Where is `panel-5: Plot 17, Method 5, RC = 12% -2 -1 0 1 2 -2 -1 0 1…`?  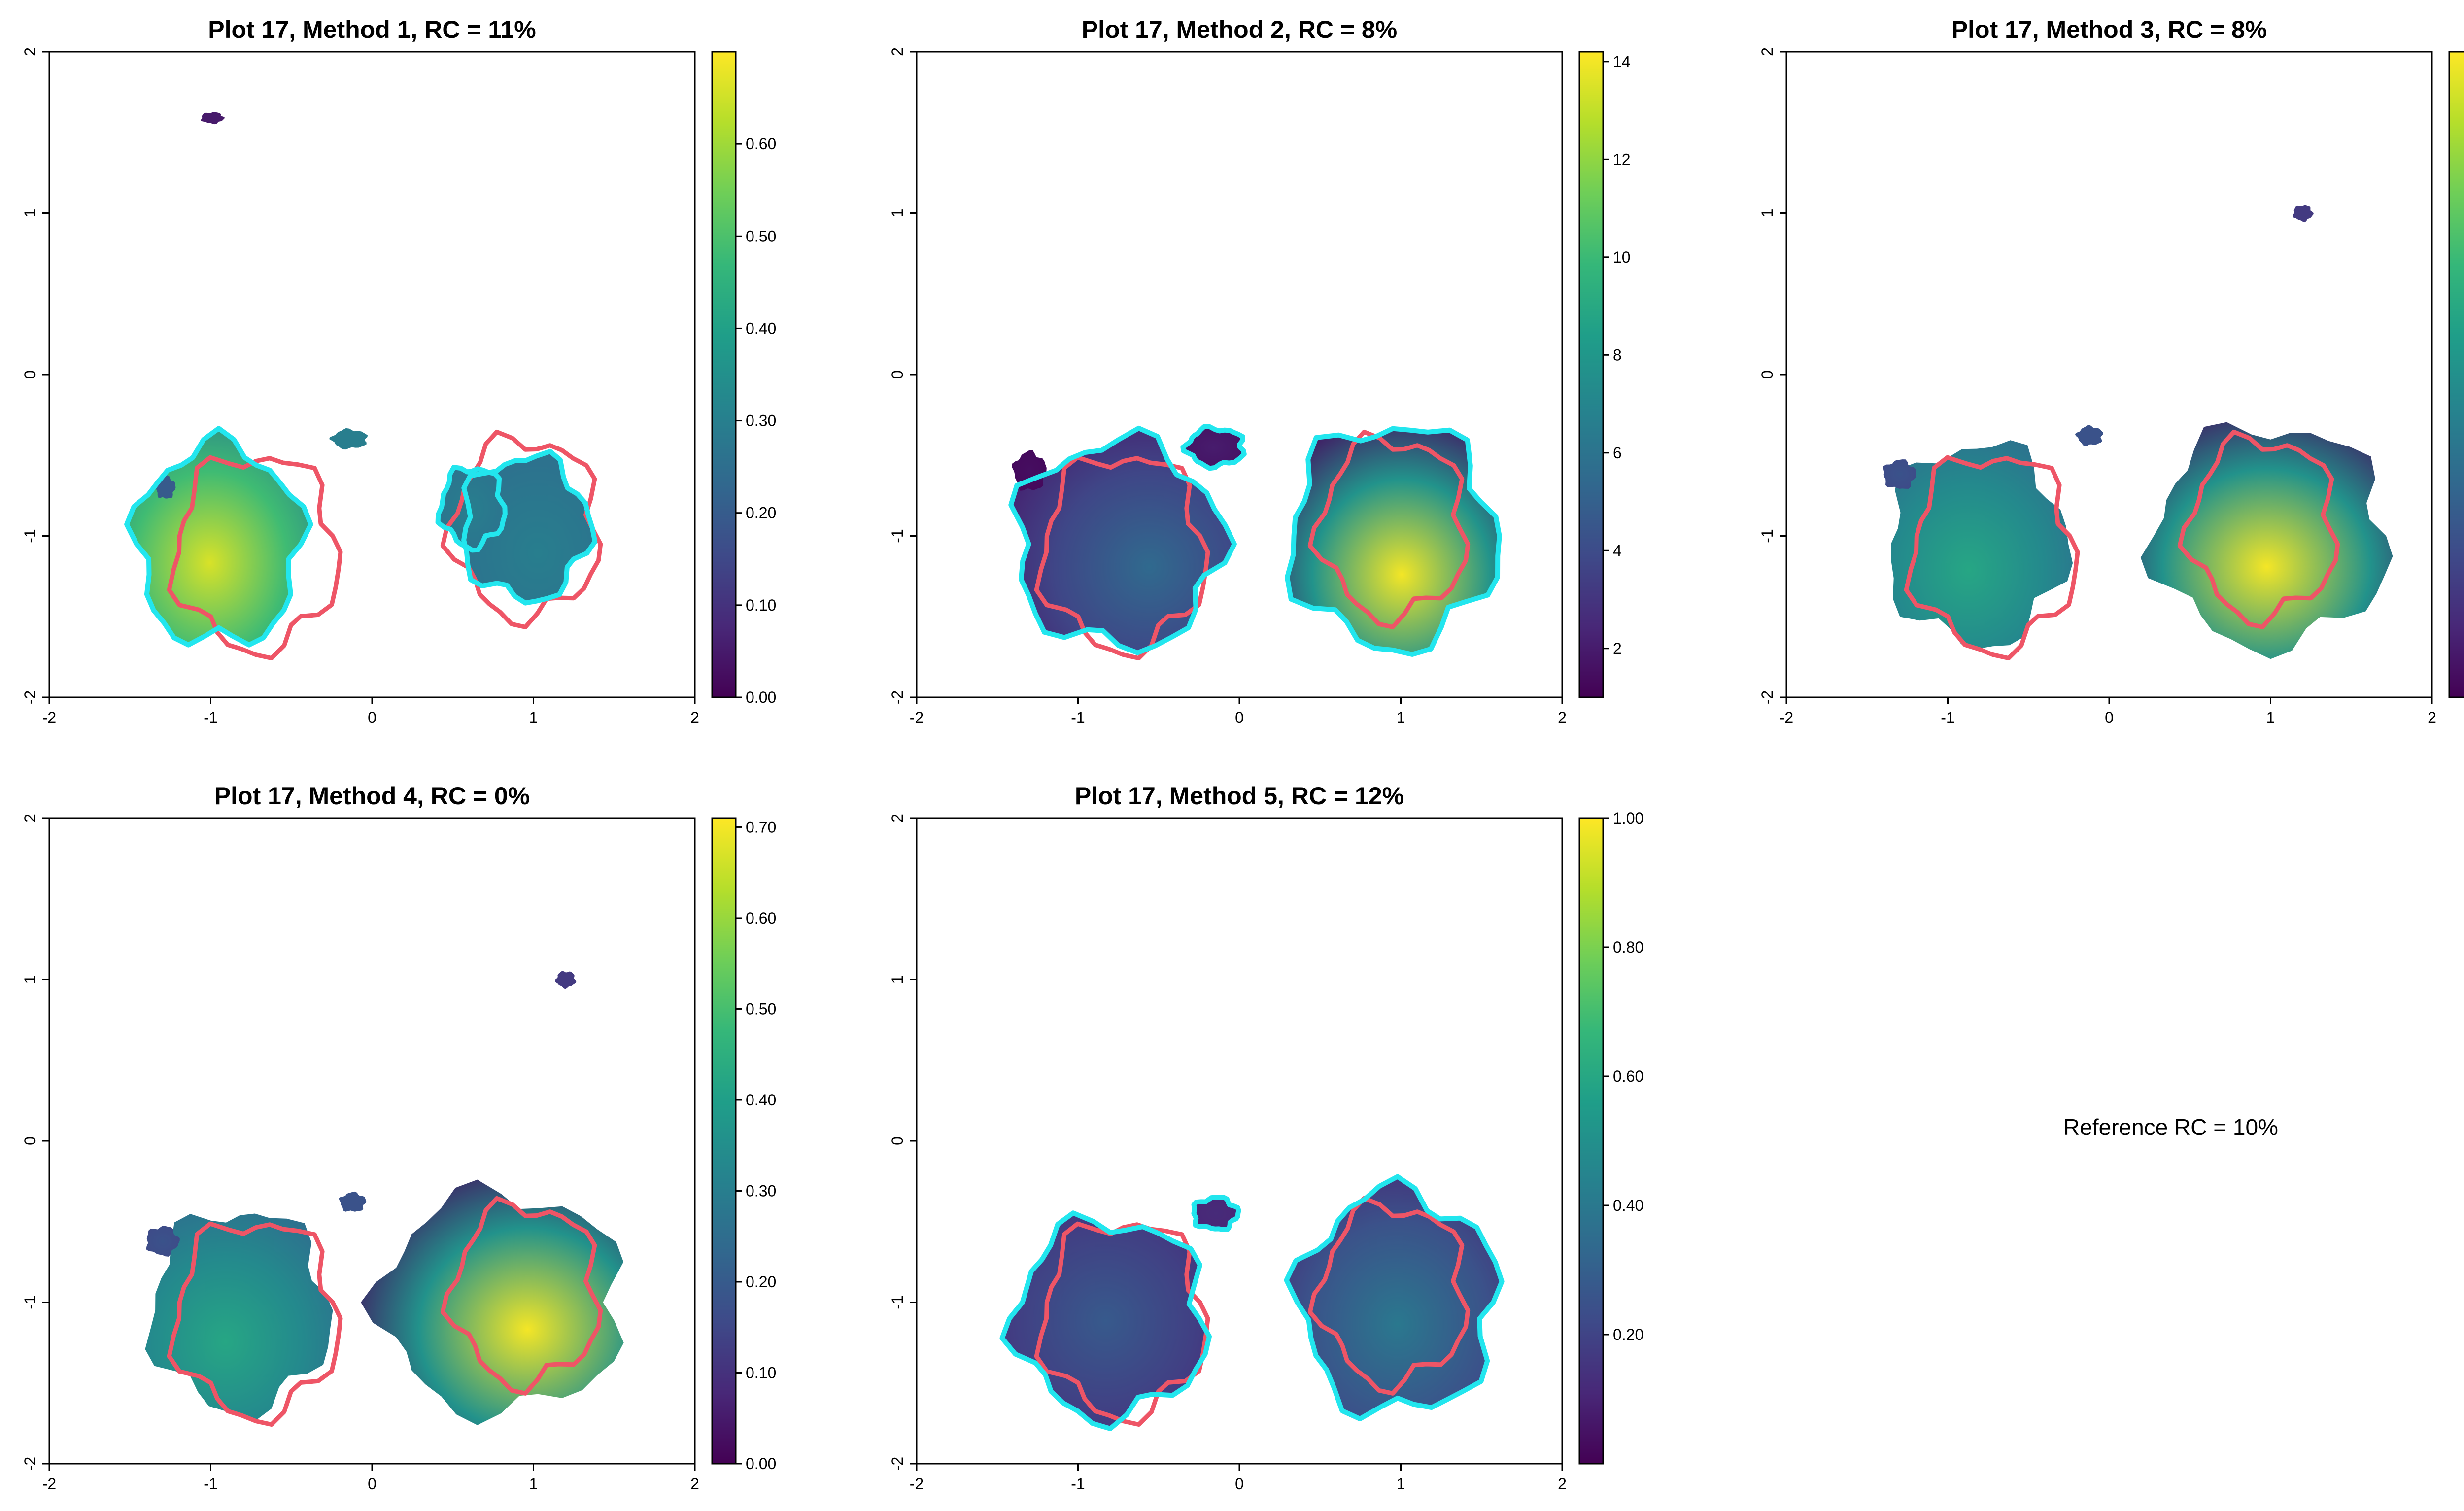 panel-5: Plot 17, Method 5, RC = 12% -2 -1 0 1 2 -2 -1 0 1… is located at coordinates (1266, 1137).